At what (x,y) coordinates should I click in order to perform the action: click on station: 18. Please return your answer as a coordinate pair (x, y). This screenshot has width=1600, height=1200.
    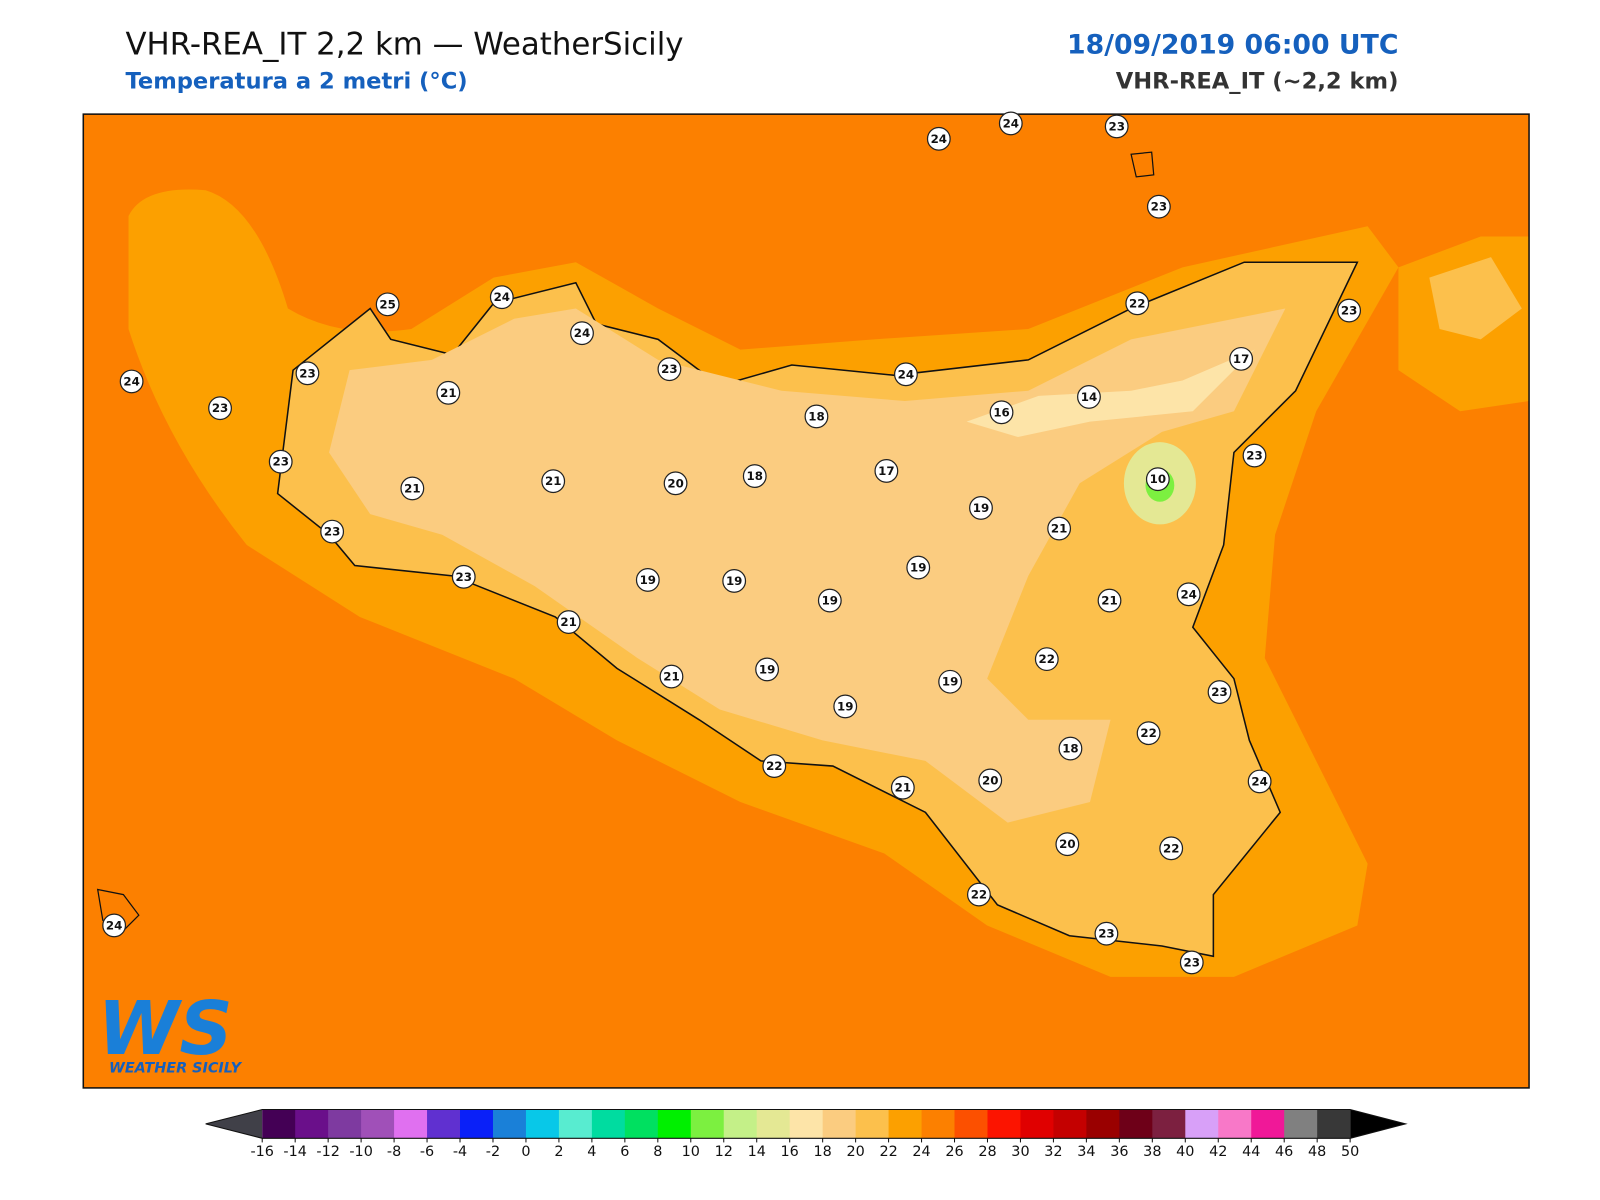
    Looking at the image, I should click on (754, 476).